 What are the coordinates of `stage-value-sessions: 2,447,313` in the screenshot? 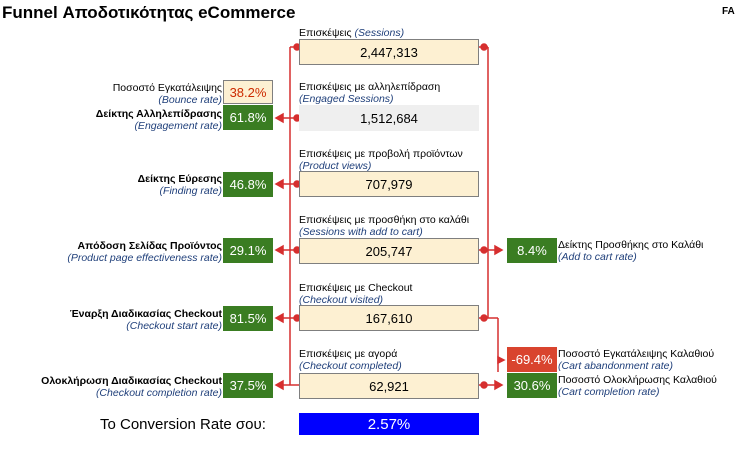 It's located at (389, 52).